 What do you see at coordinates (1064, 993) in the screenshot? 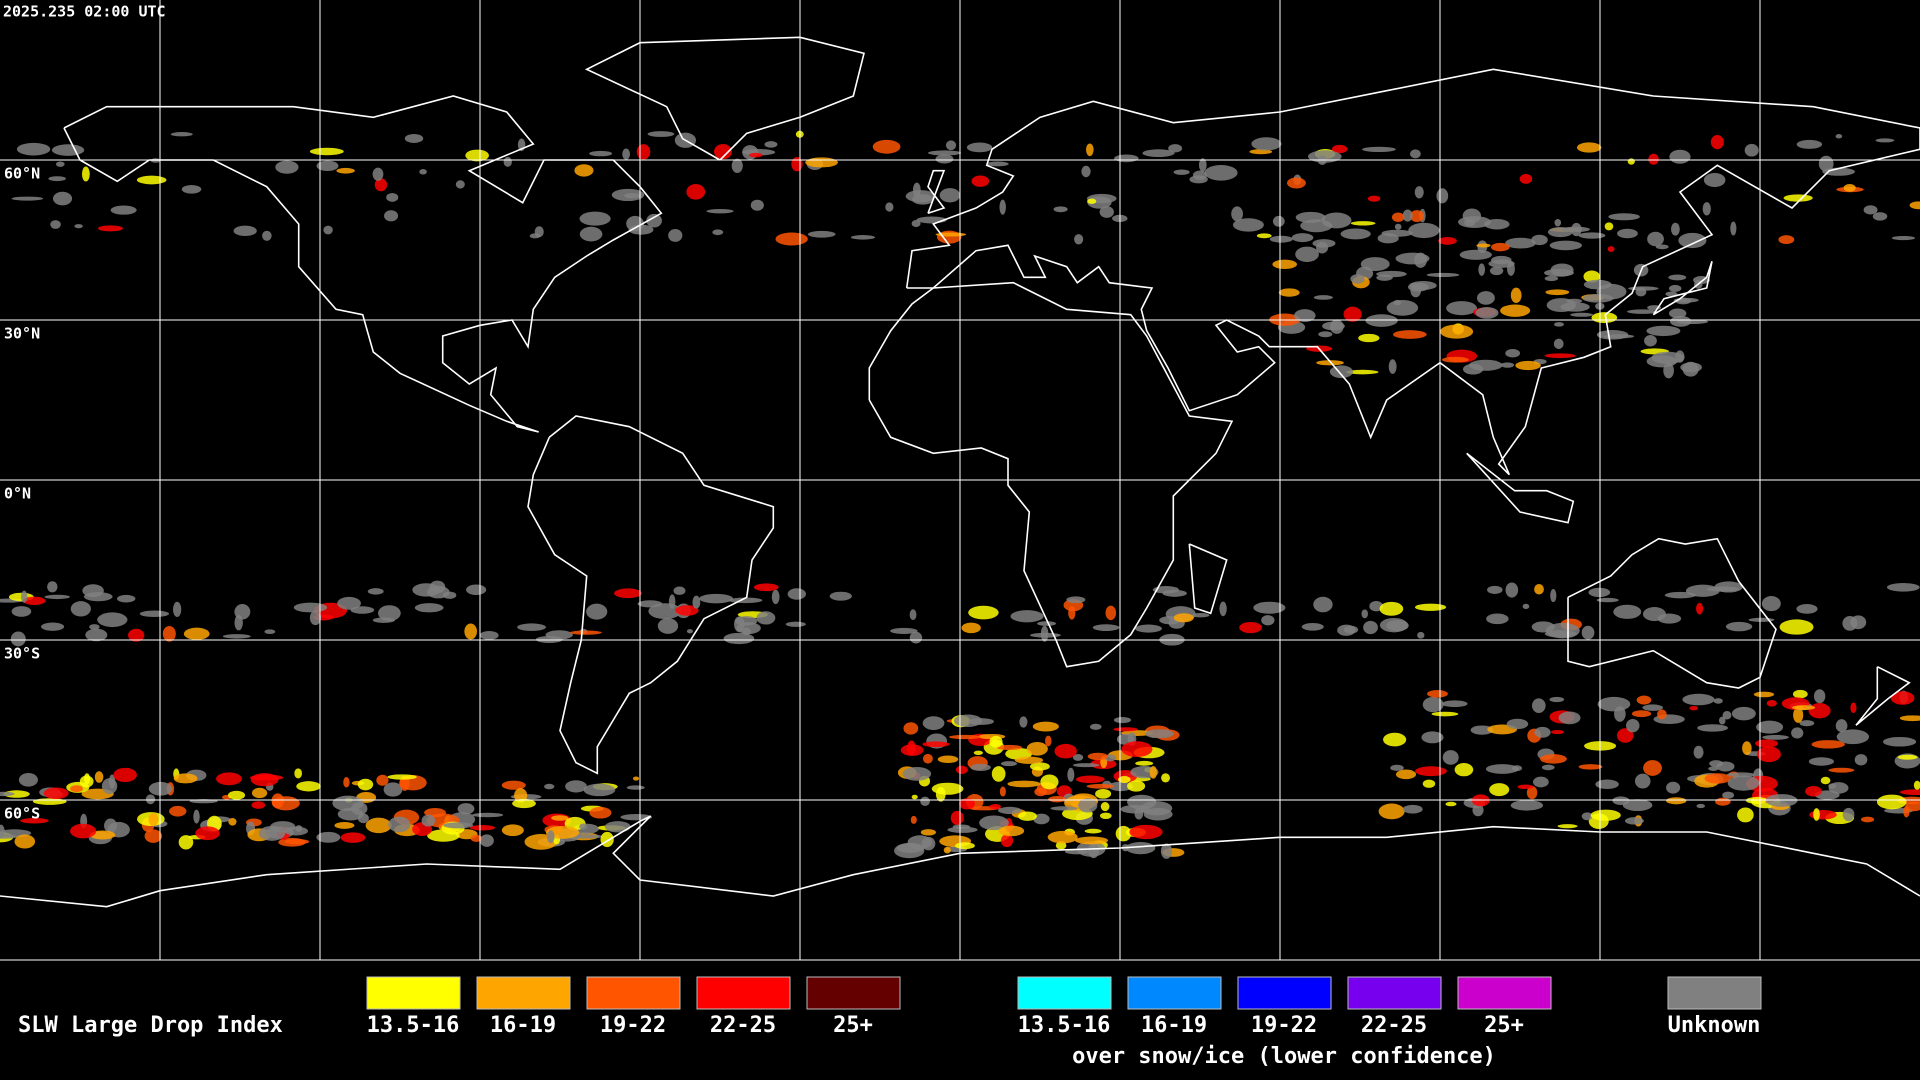
I see `legend-swatch` at bounding box center [1064, 993].